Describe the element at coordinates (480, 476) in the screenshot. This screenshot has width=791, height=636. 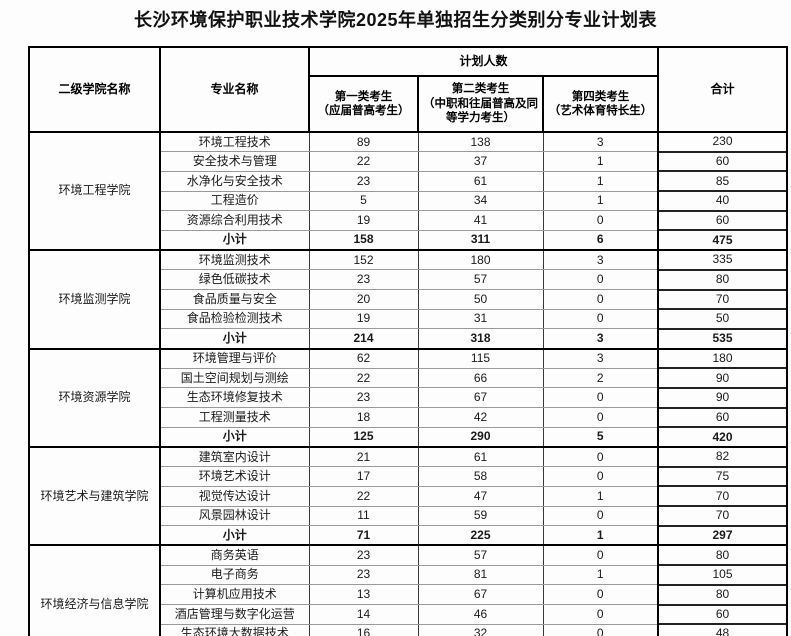
I see `cat2-value-cell: 58` at that location.